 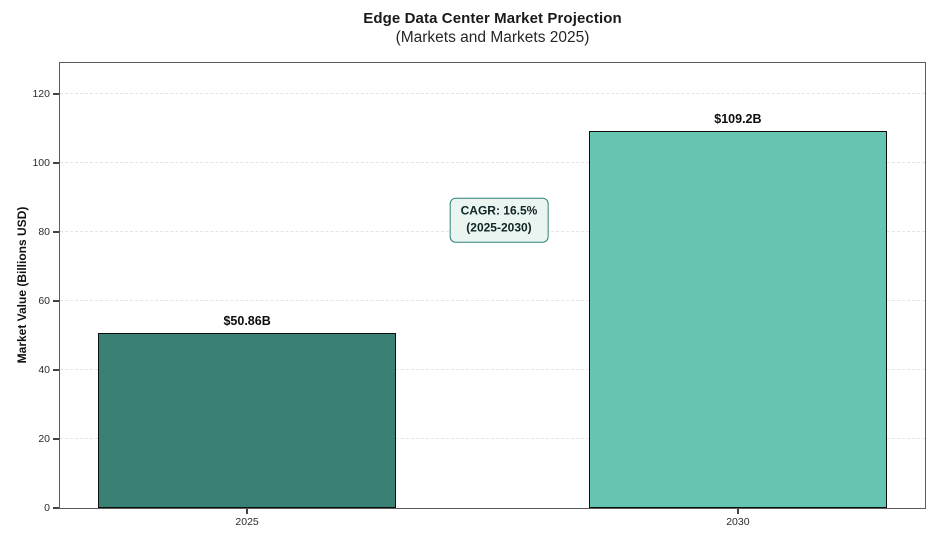 I want to click on y-tick-label: 0, so click(x=47, y=507).